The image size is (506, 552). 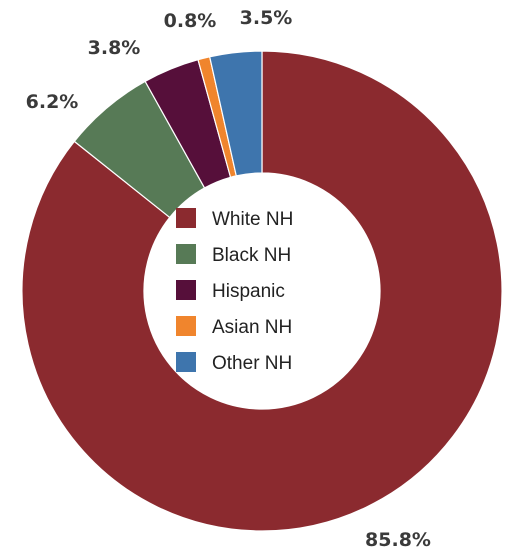 I want to click on legend-label: White NH, so click(x=252, y=219).